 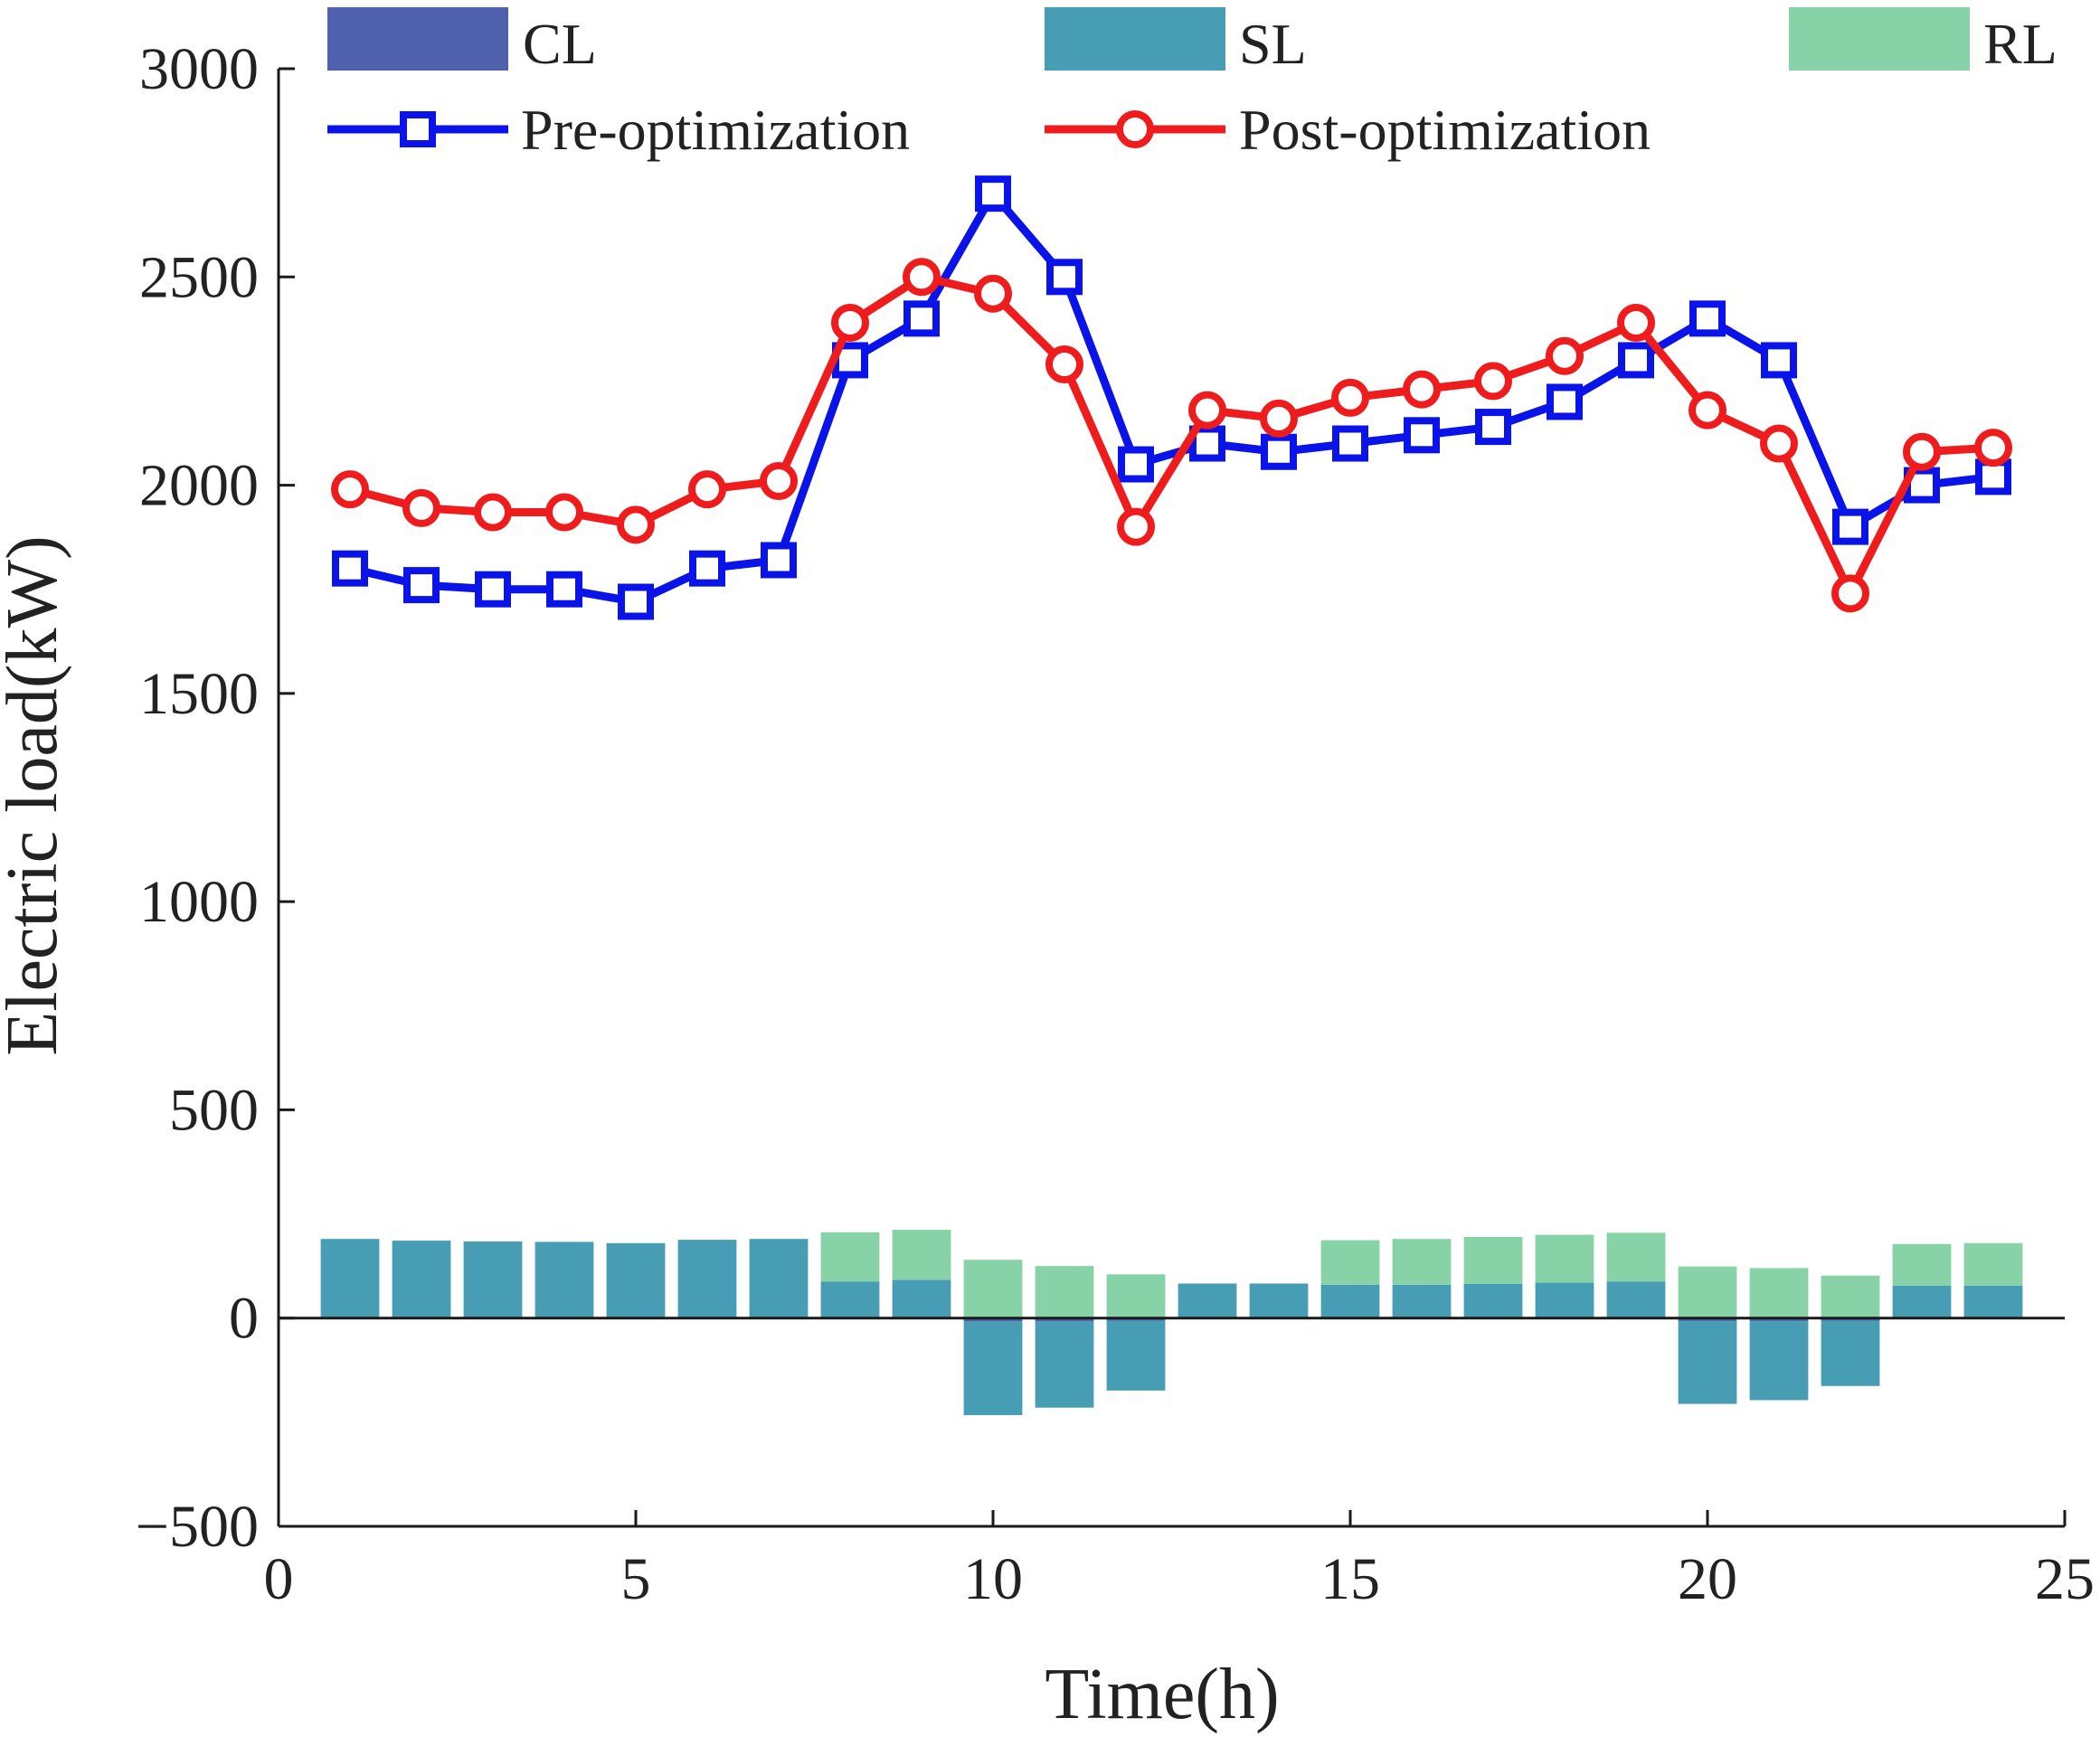 I want to click on y-tick-label: 3000, so click(x=199, y=69).